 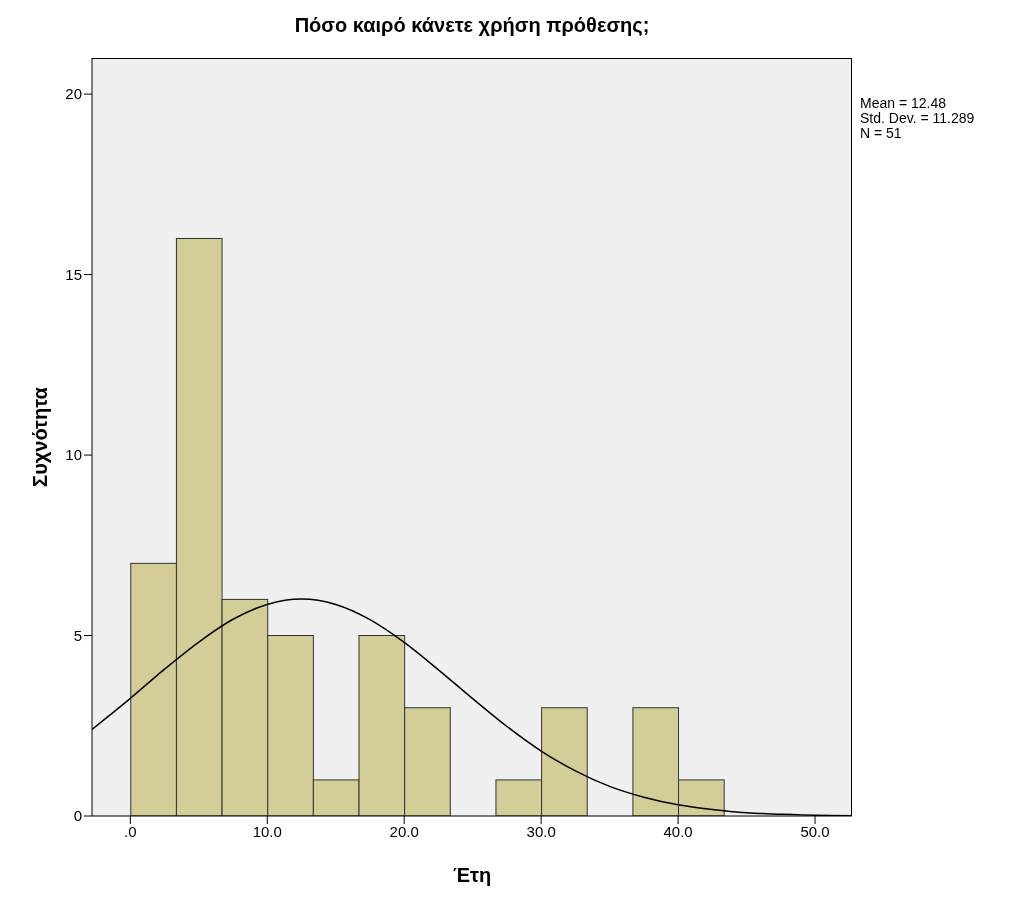 What do you see at coordinates (541, 831) in the screenshot?
I see `x-tick-label: 30.0` at bounding box center [541, 831].